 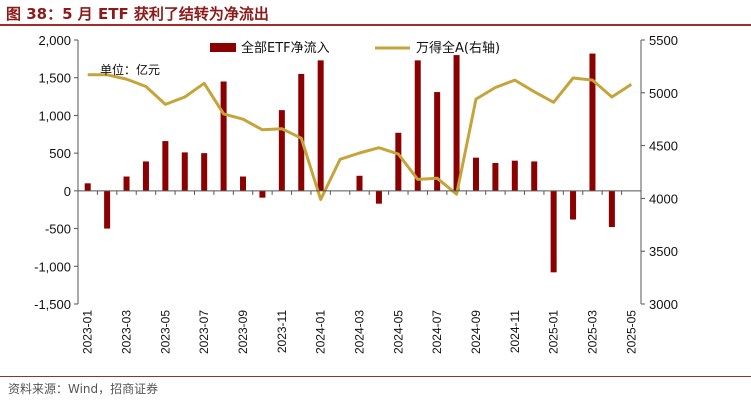 What do you see at coordinates (515, 331) in the screenshot?
I see `x-tick-label: 2024-11` at bounding box center [515, 331].